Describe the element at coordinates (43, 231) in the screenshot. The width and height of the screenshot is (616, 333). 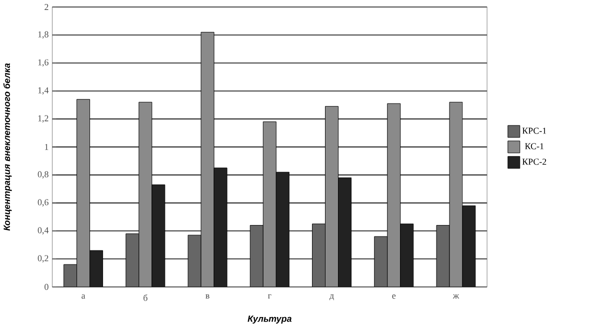
I see `y-tick-label: 0,4` at that location.